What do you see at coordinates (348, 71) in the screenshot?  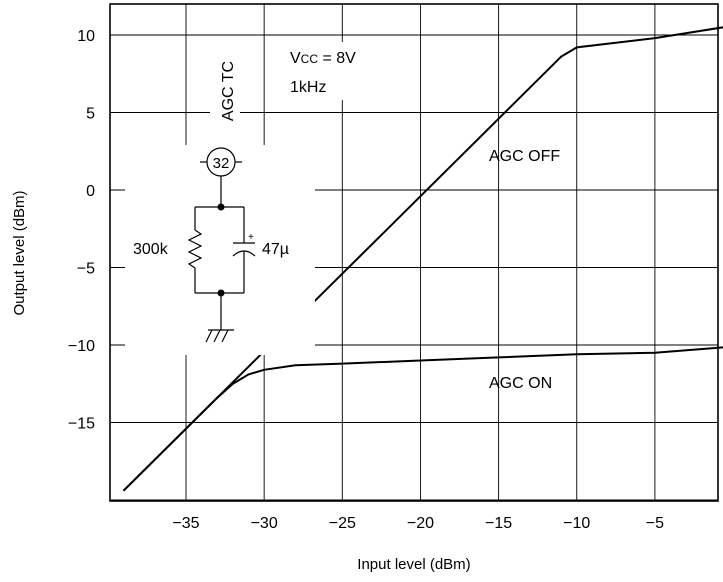 I see `condition-label-background` at bounding box center [348, 71].